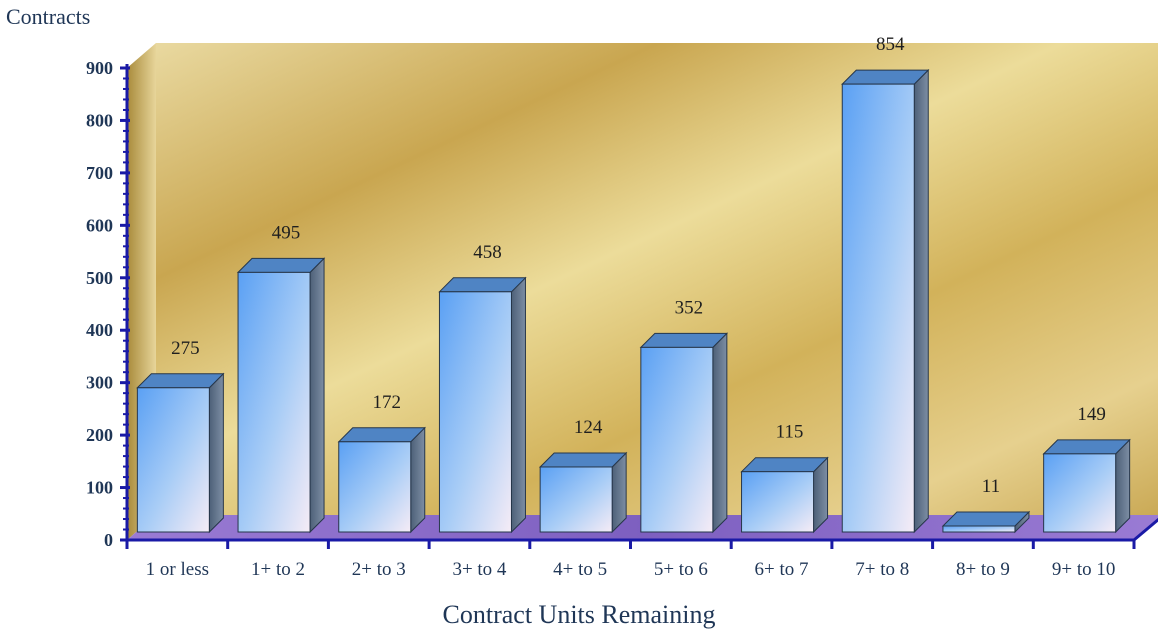  Describe the element at coordinates (99, 330) in the screenshot. I see `y-tick-label: 400` at that location.